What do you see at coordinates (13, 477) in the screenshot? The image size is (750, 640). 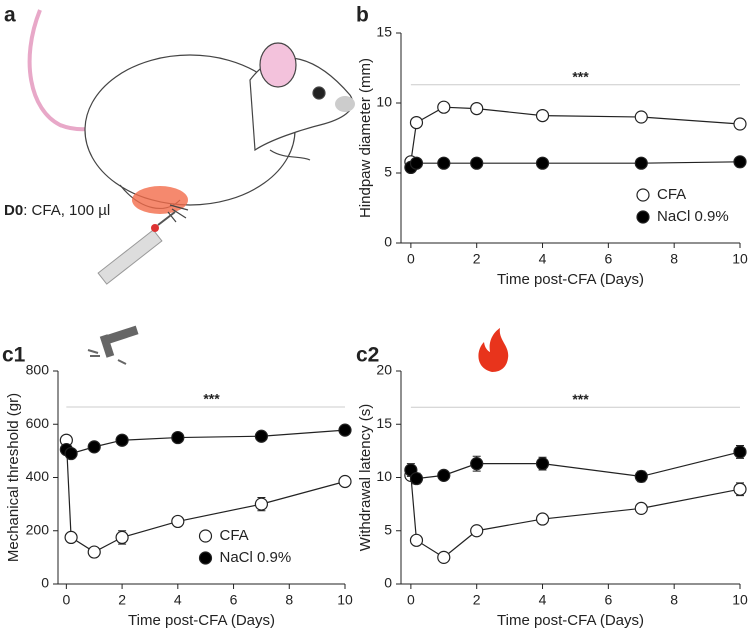 I see `y-axis-label: Mechanical threshold (gr)` at bounding box center [13, 477].